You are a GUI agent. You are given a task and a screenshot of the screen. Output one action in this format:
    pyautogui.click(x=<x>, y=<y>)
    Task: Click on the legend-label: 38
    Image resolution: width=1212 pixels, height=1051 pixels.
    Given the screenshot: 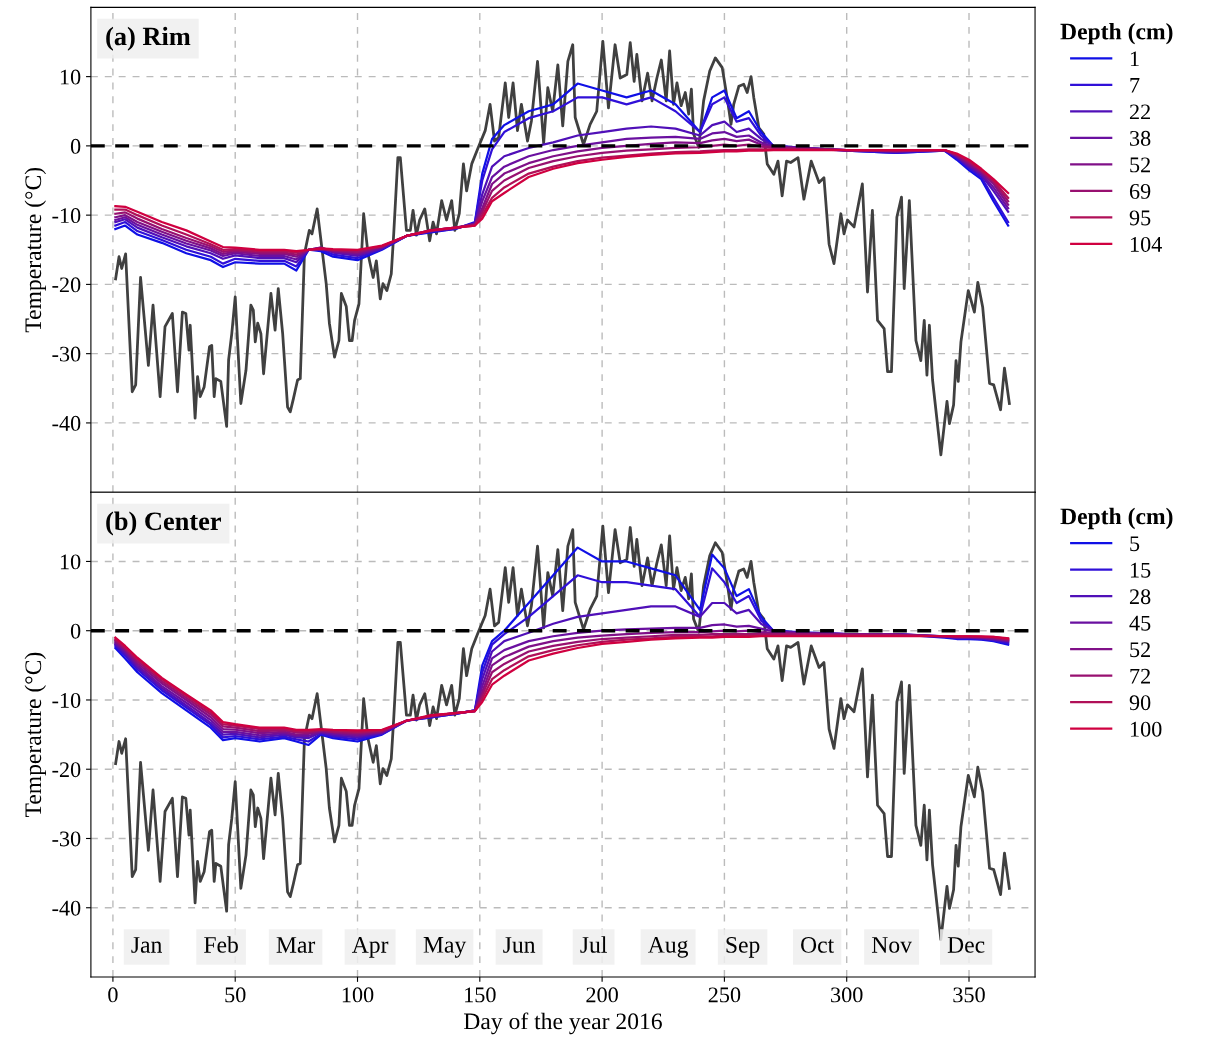 What is the action you would take?
    pyautogui.click(x=1140, y=138)
    